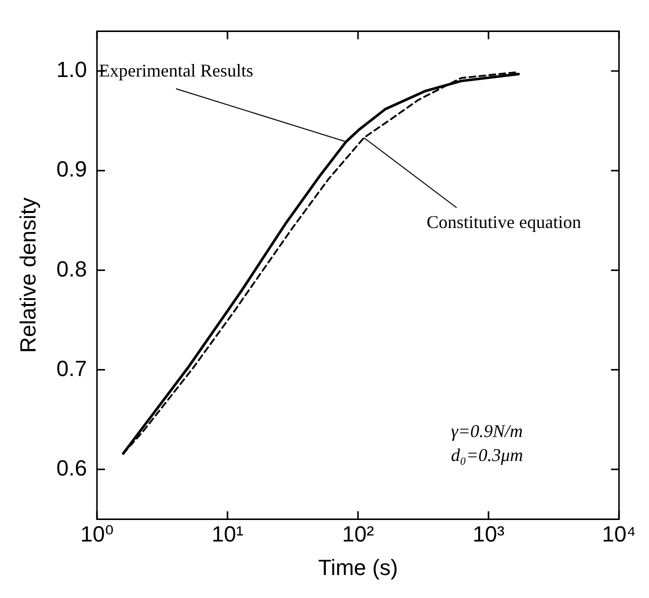 The image size is (649, 598). Describe the element at coordinates (619, 533) in the screenshot. I see `x-tick-label: 10⁴` at that location.